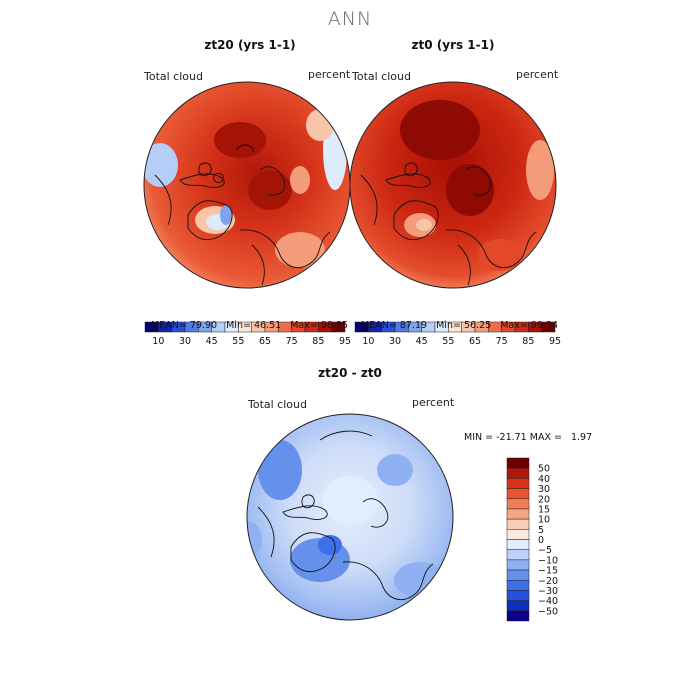 Image resolution: width=700 pixels, height=700 pixels. Describe the element at coordinates (433, 402) in the screenshot. I see `diff-units-label: percent` at that location.